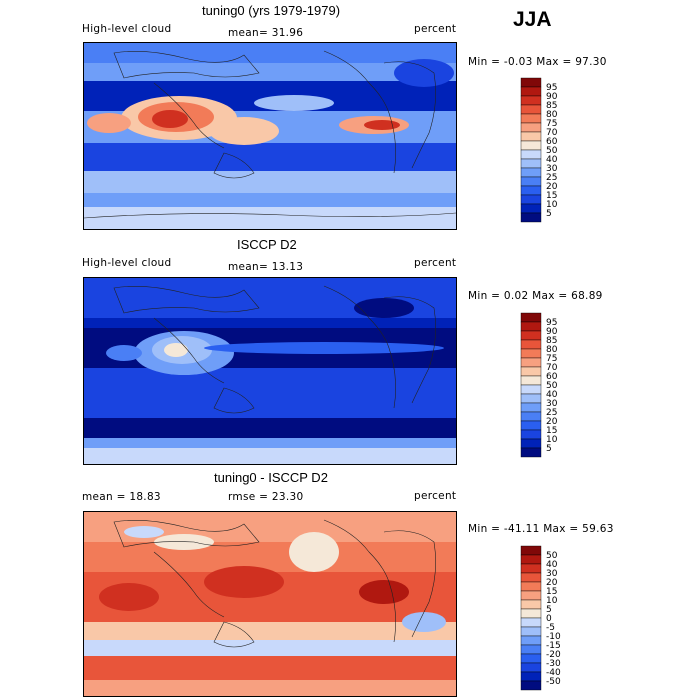 This screenshot has height=700, width=700. I want to click on season-label: JJA, so click(532, 19).